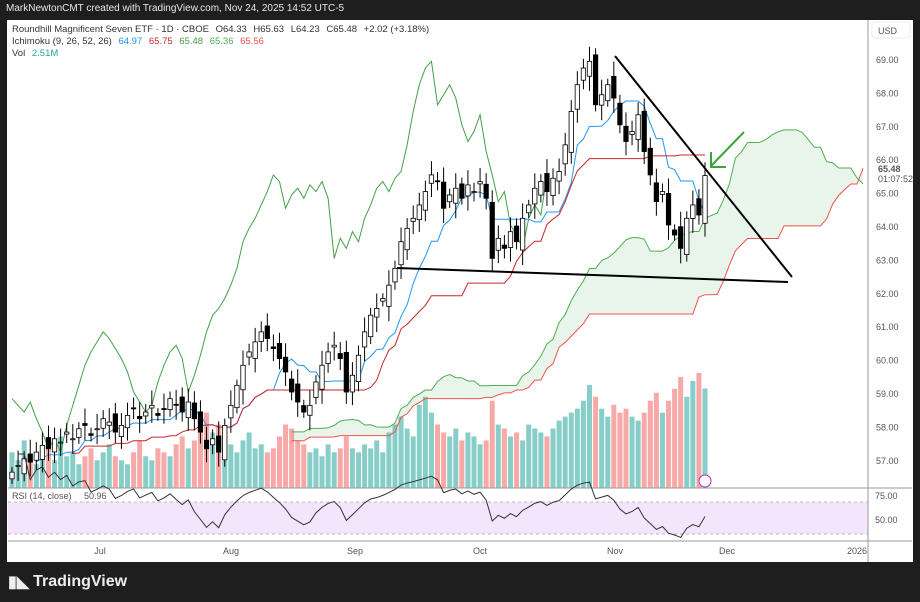  I want to click on ichimoku-label: Ichimoku (9, 26, 52, 26), so click(62, 41).